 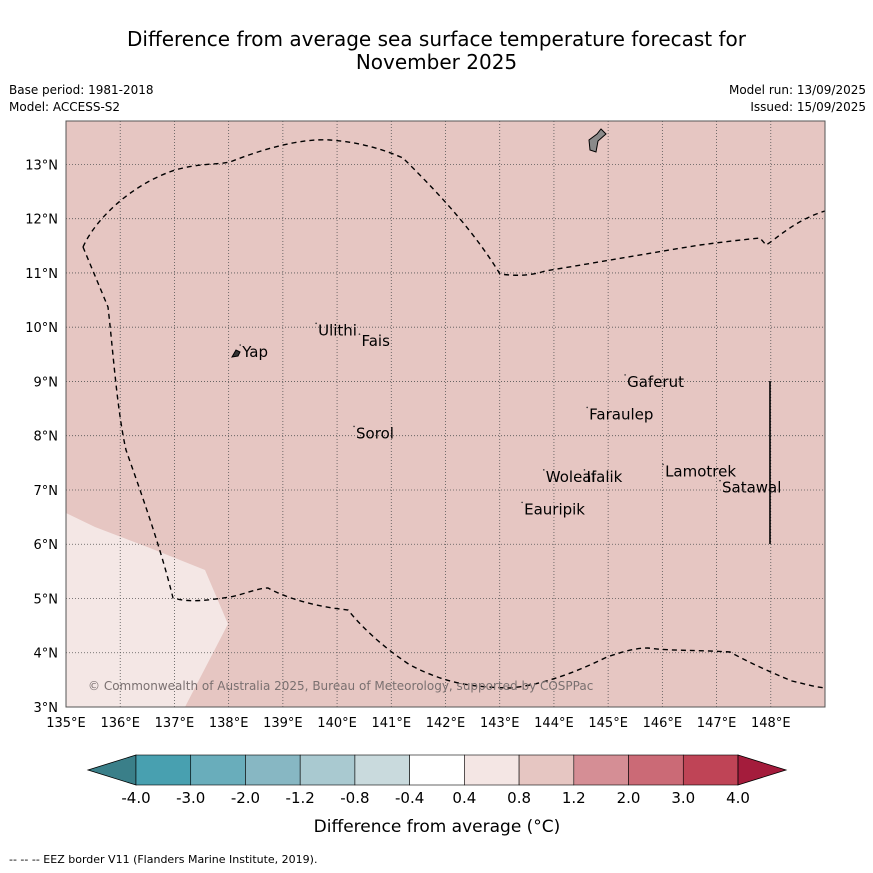 What do you see at coordinates (46, 654) in the screenshot?
I see `lat-tick-label: 4°N` at bounding box center [46, 654].